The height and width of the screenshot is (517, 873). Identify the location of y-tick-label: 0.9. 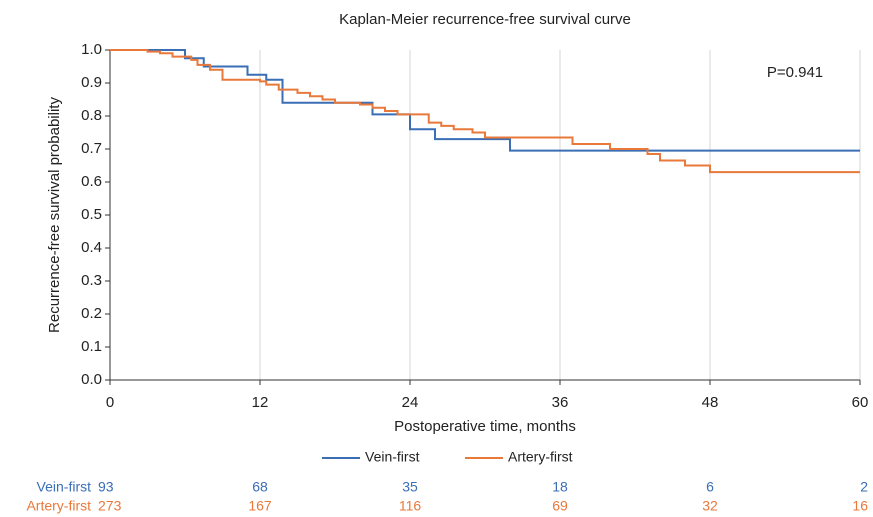
(91, 82).